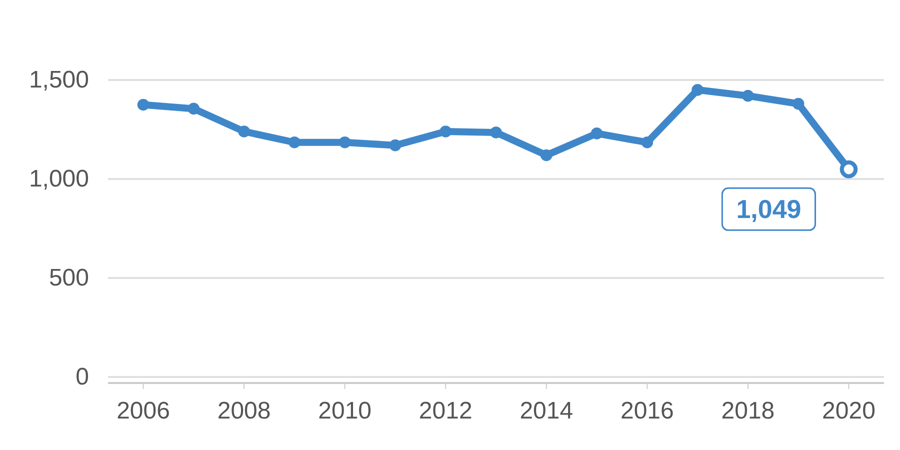  I want to click on y-tick-label: 500, so click(68, 278).